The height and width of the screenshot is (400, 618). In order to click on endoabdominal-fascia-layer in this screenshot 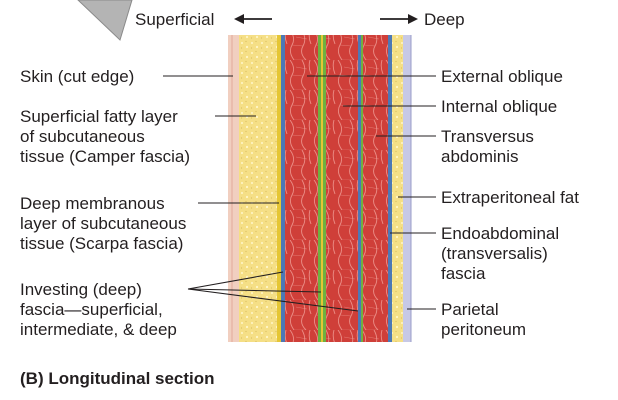, I will do `click(390, 188)`.